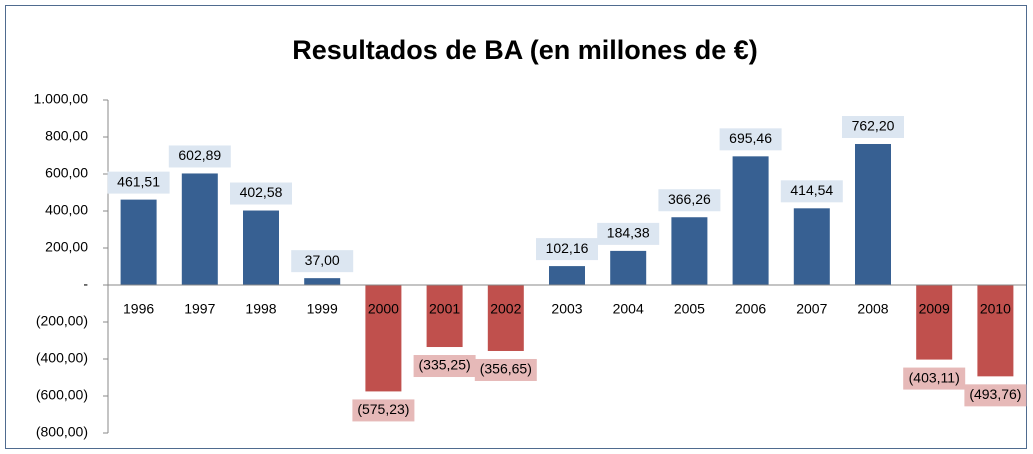 This screenshot has height=454, width=1033. I want to click on x-tick-label: 2001, so click(444, 309).